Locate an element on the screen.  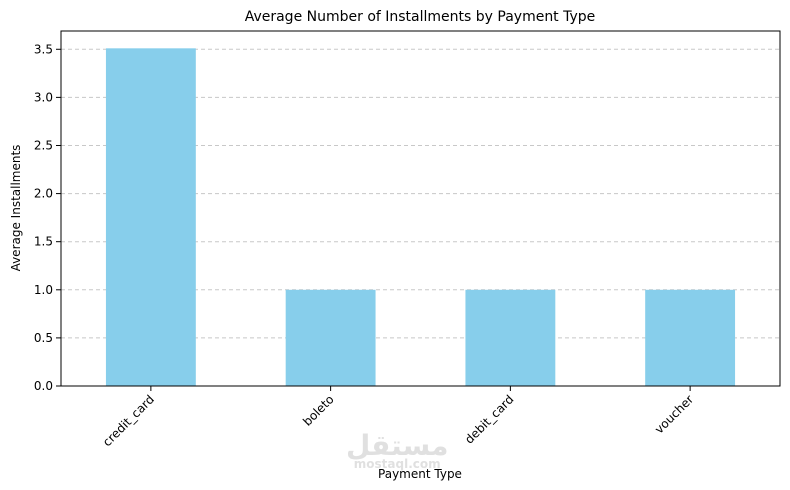
y-tick-label: 0.0 is located at coordinates (43, 386).